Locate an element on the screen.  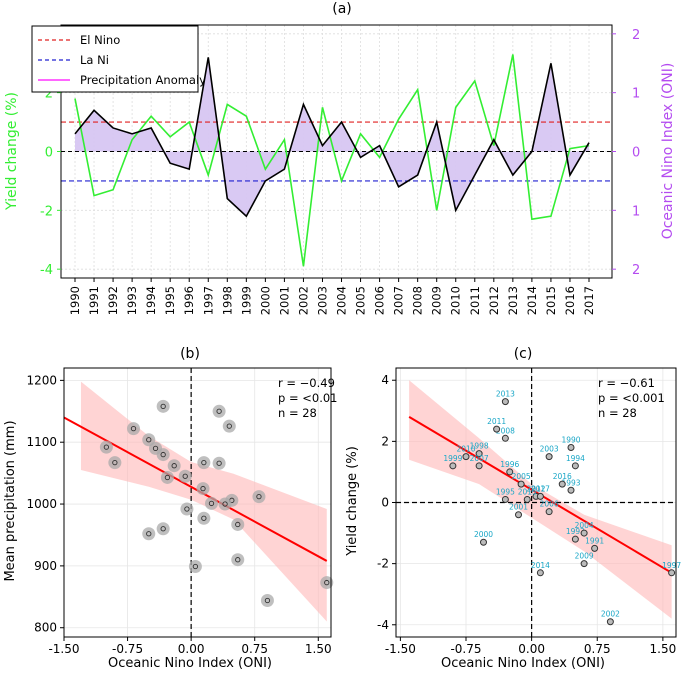
y-tick-label: 1100 is located at coordinates (41, 442).